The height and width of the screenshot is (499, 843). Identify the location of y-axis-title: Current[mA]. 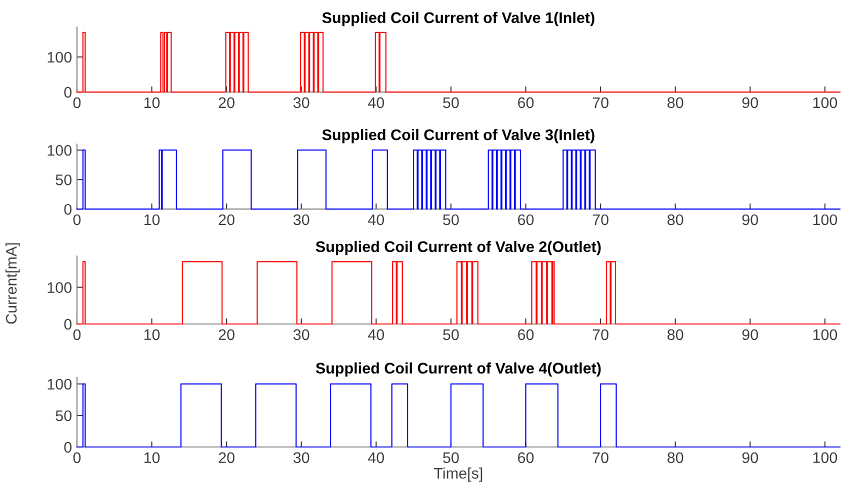
(13, 283).